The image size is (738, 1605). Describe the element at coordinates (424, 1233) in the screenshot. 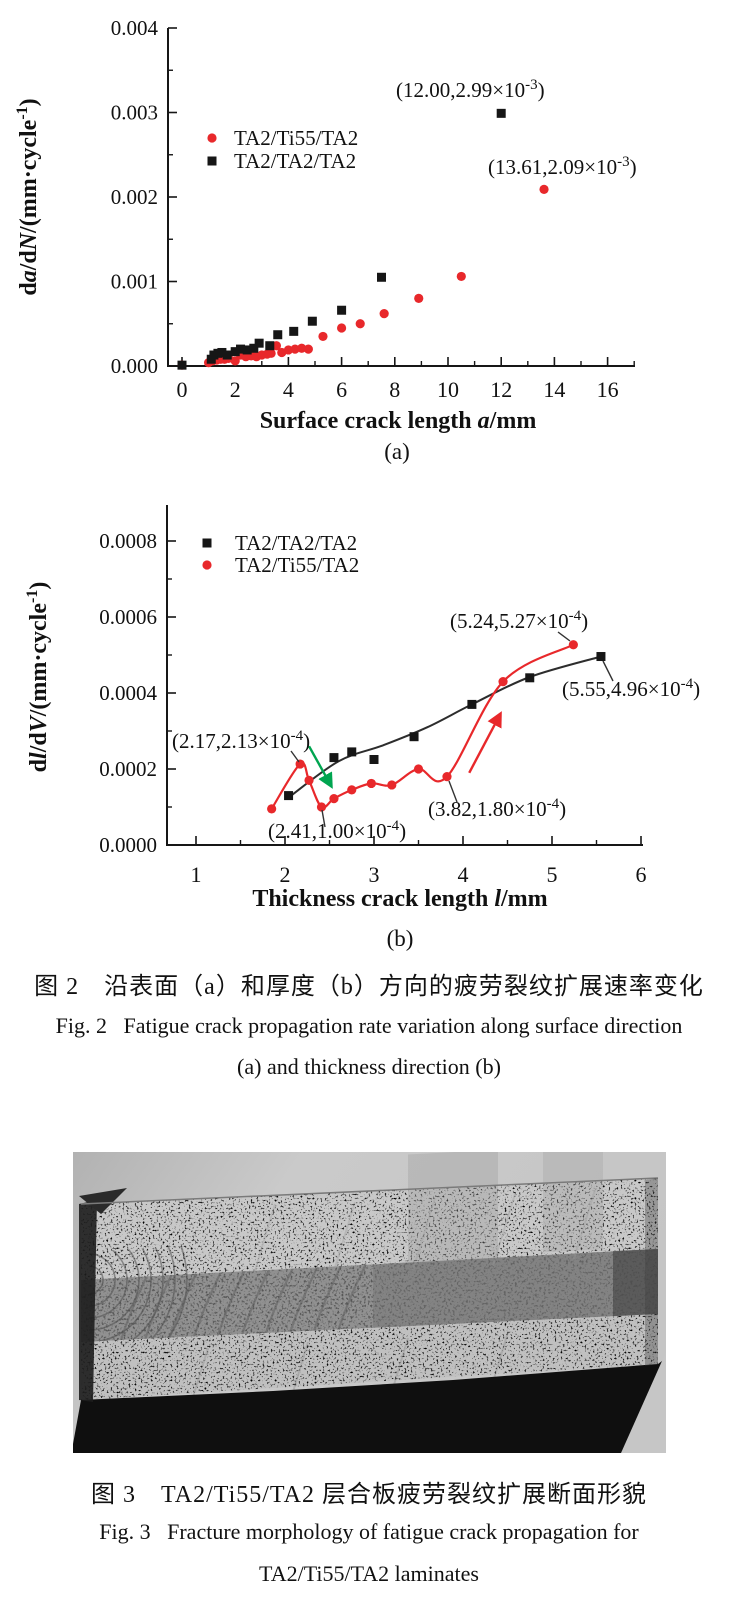

I see `faint-streaks-top` at that location.